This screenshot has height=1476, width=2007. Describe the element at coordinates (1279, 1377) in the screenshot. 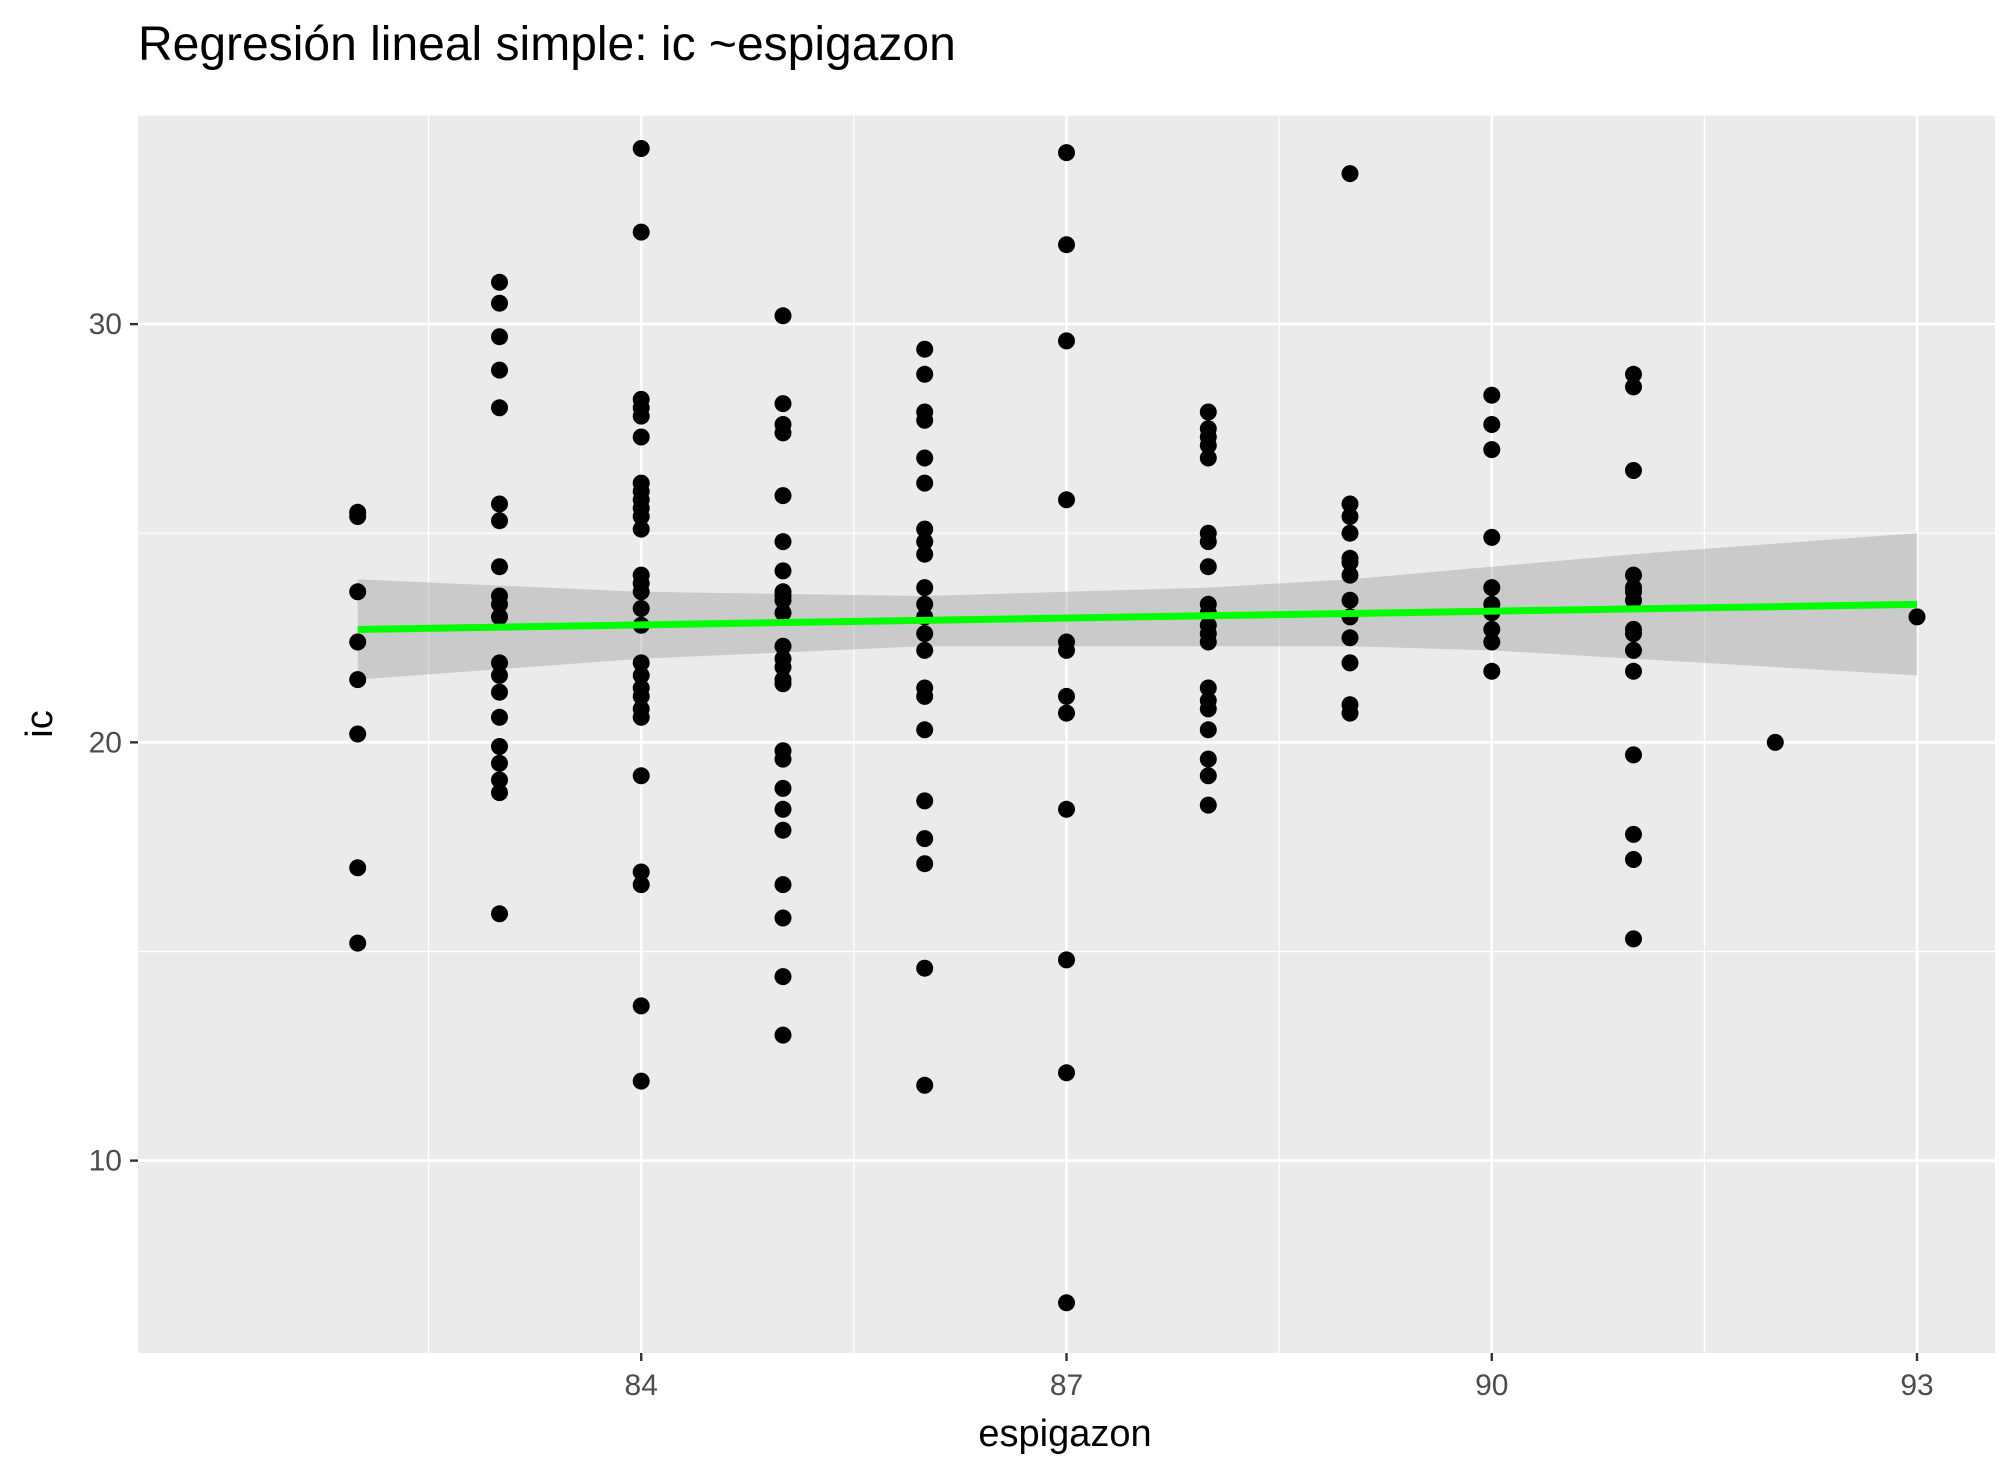

I see `x-axis-ticks: 84 87 90 93` at that location.